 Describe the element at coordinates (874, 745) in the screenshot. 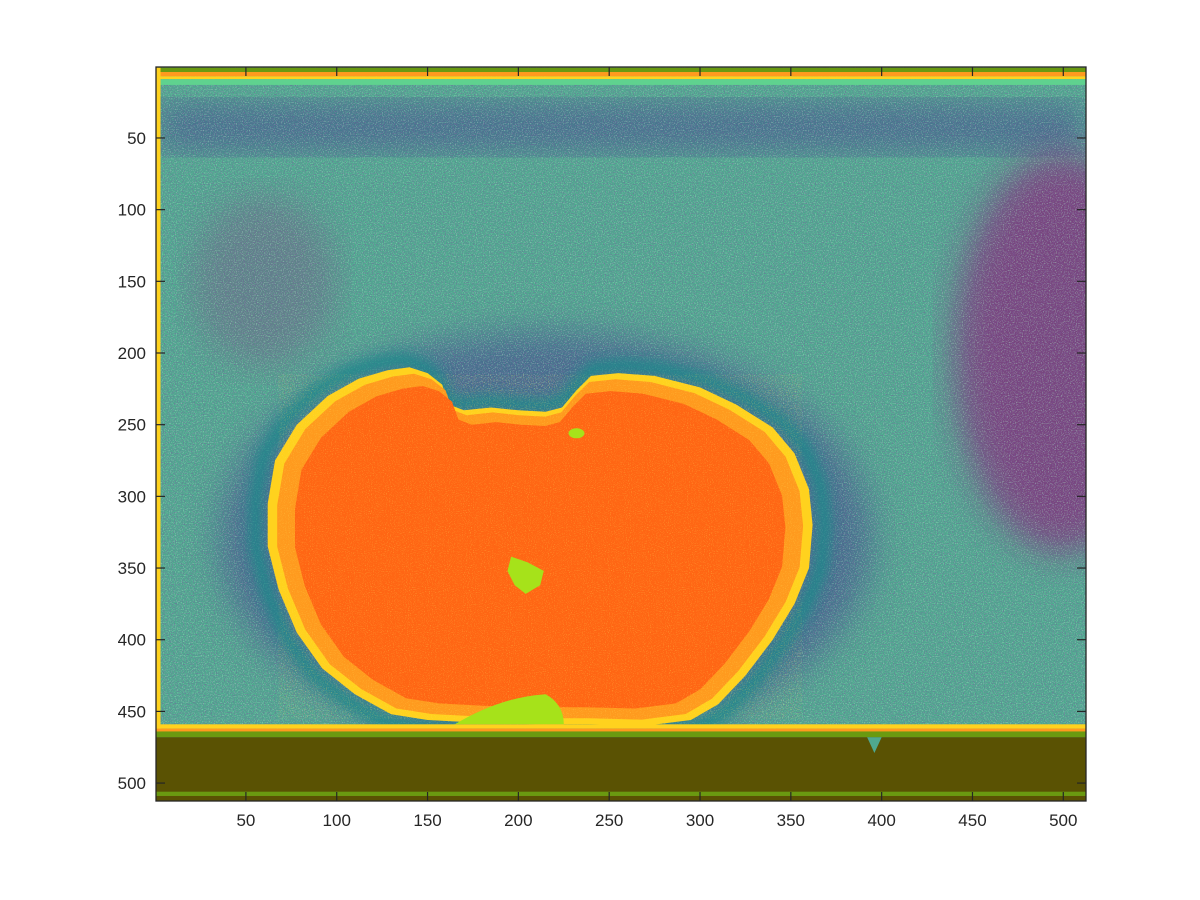

I see `bottom-notch` at that location.